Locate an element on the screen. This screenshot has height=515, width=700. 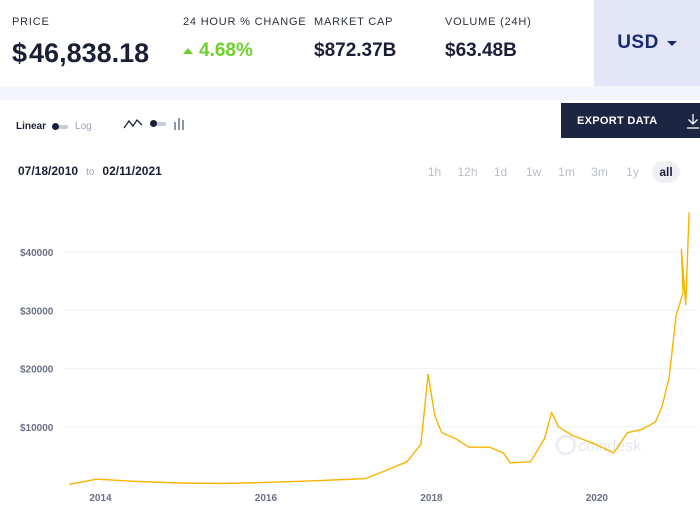
price-label: PRICE is located at coordinates (31, 22).